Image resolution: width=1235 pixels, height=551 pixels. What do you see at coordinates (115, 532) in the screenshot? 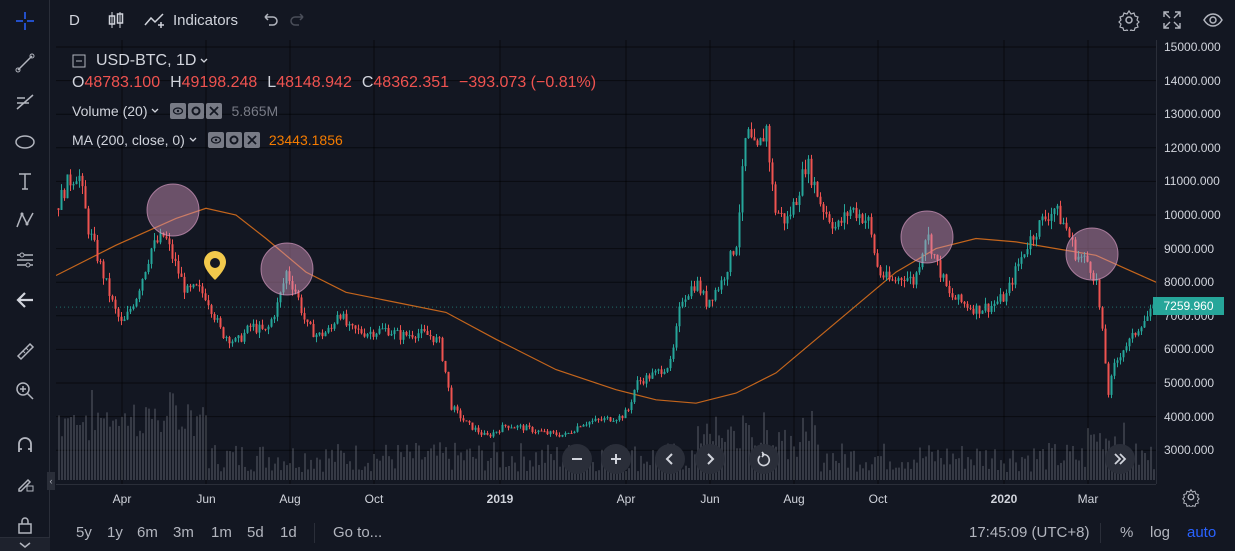
I see `range-1y: 1y` at bounding box center [115, 532].